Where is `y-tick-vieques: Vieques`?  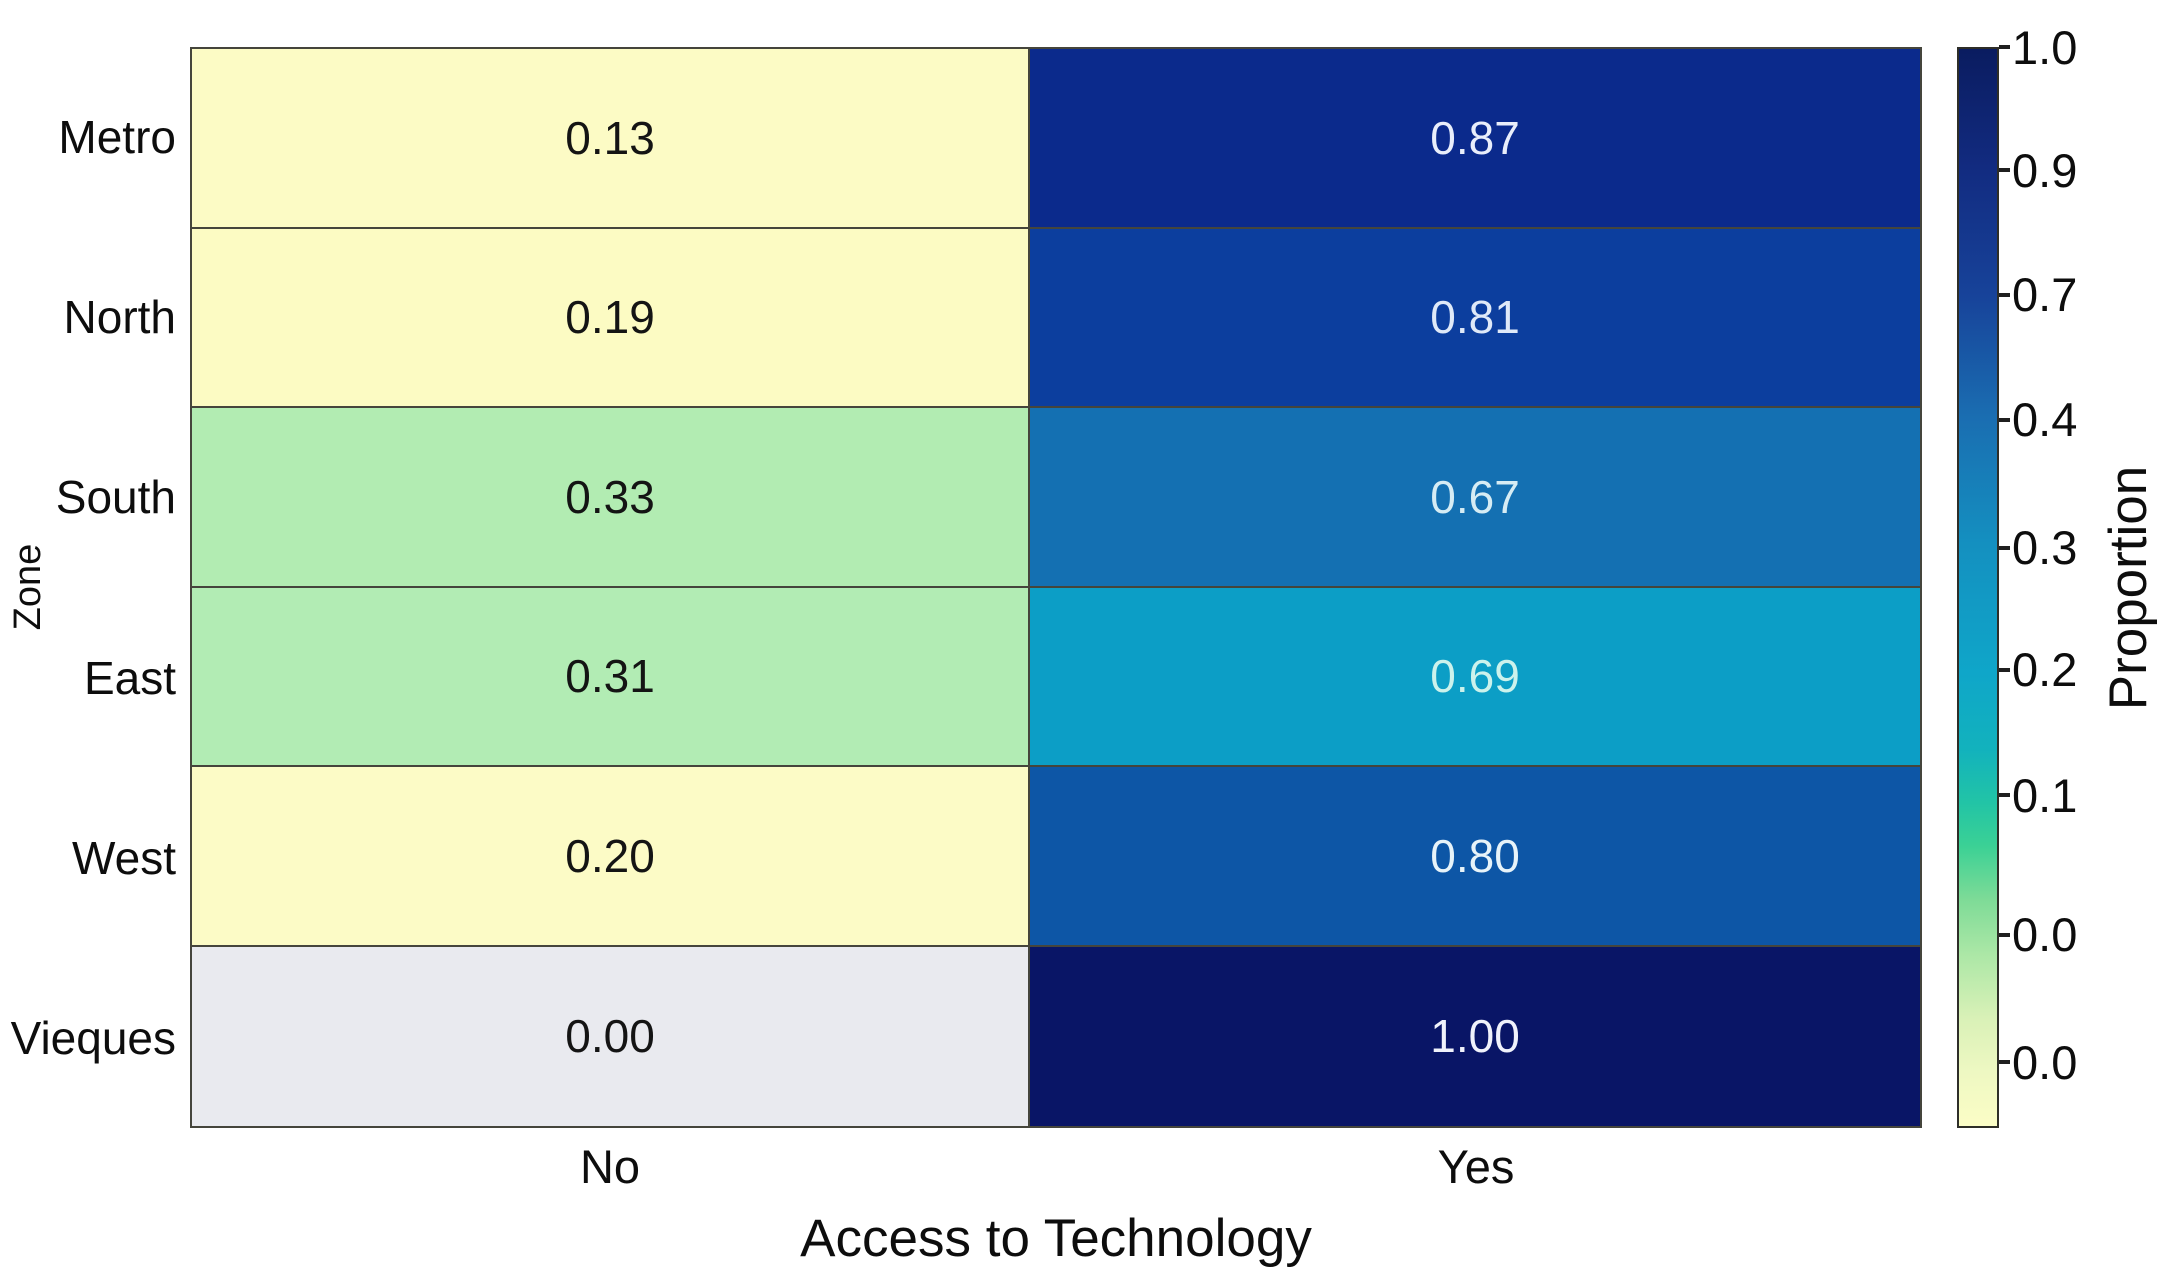 y-tick-vieques: Vieques is located at coordinates (93, 1037).